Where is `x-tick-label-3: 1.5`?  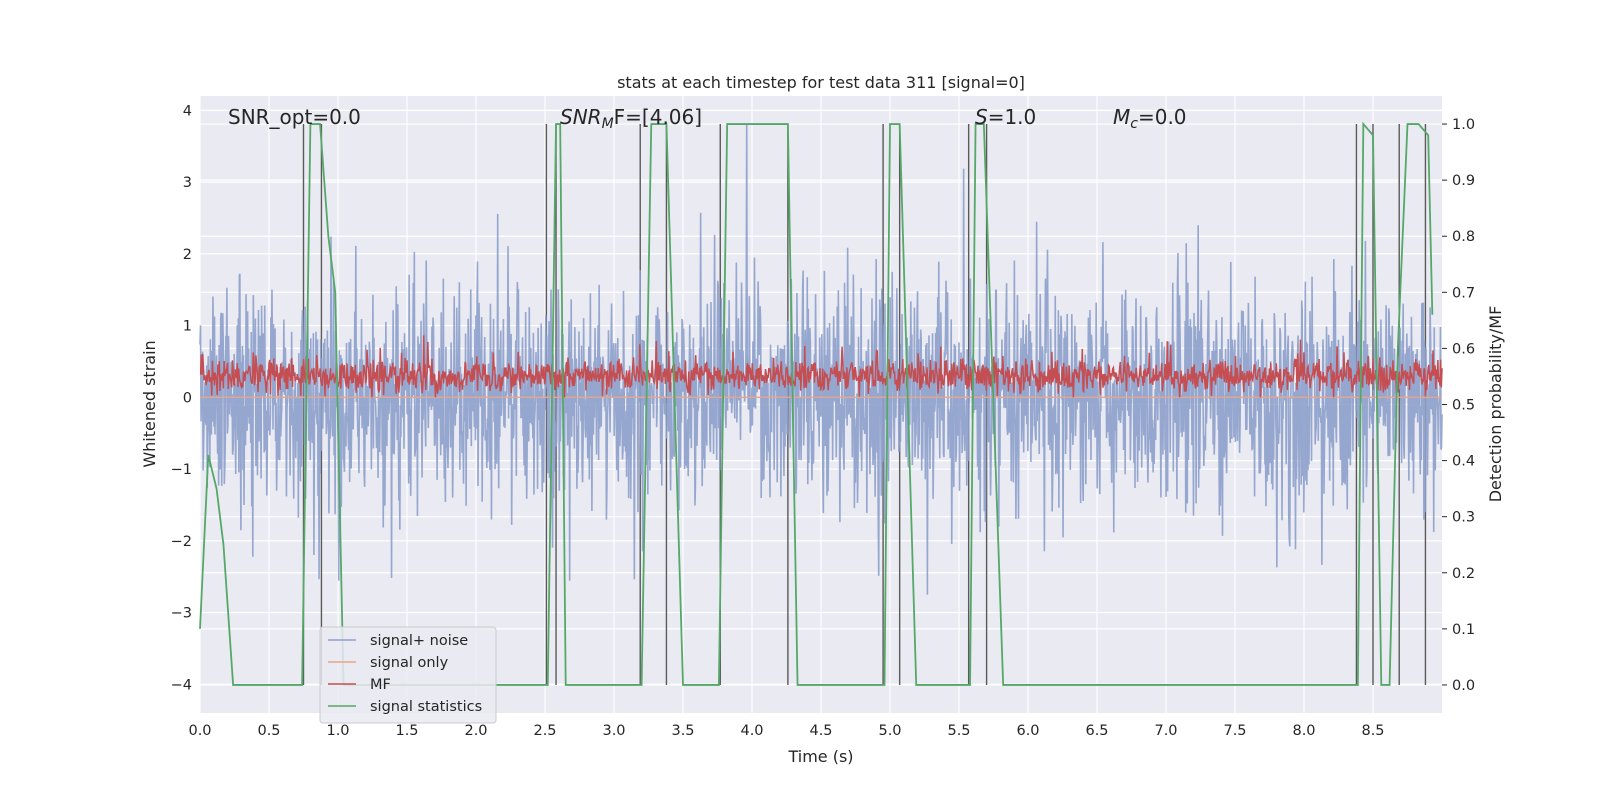
x-tick-label-3: 1.5 is located at coordinates (406, 731).